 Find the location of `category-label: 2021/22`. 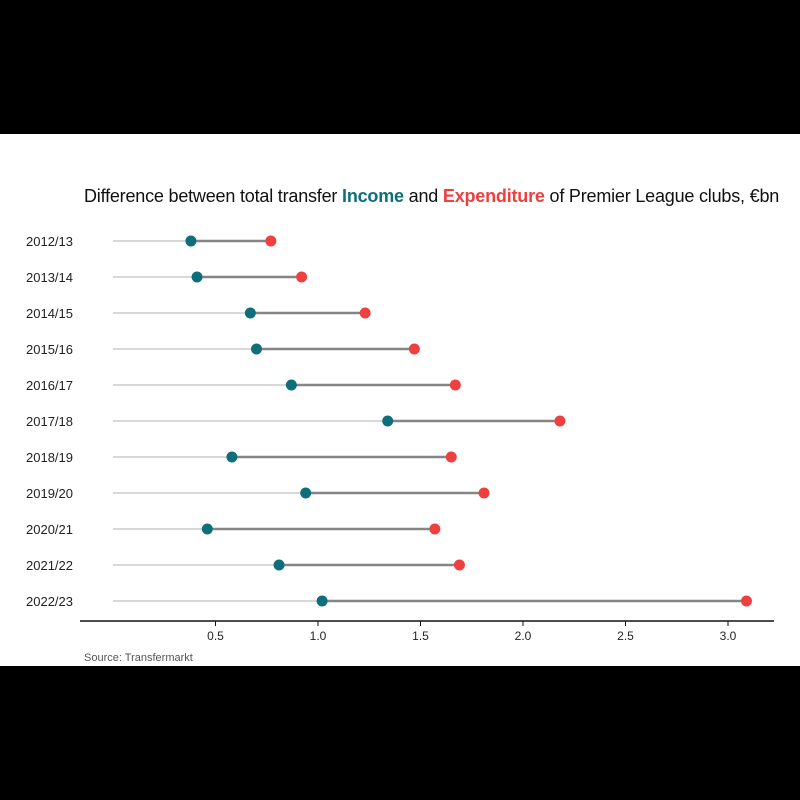

category-label: 2021/22 is located at coordinates (49, 565).